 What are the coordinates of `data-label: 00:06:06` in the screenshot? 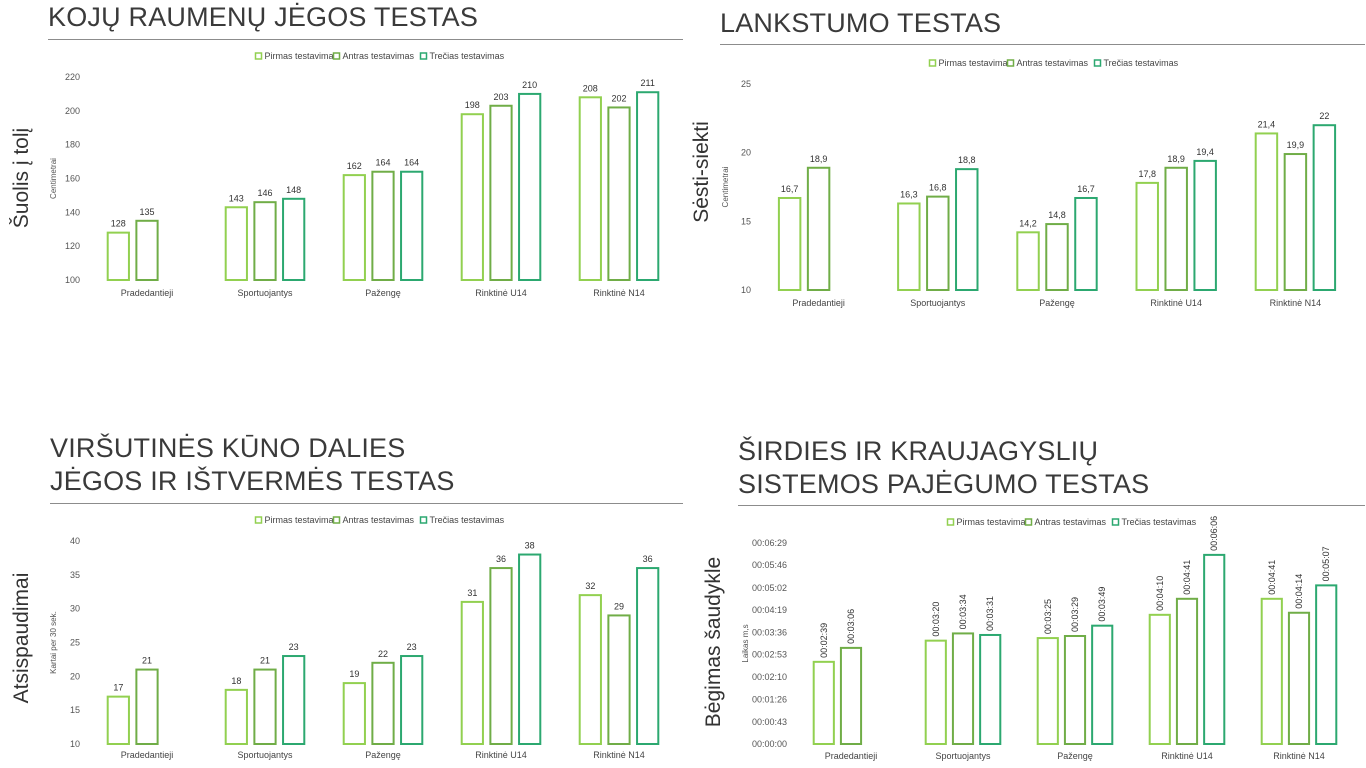 It's located at (1214, 533).